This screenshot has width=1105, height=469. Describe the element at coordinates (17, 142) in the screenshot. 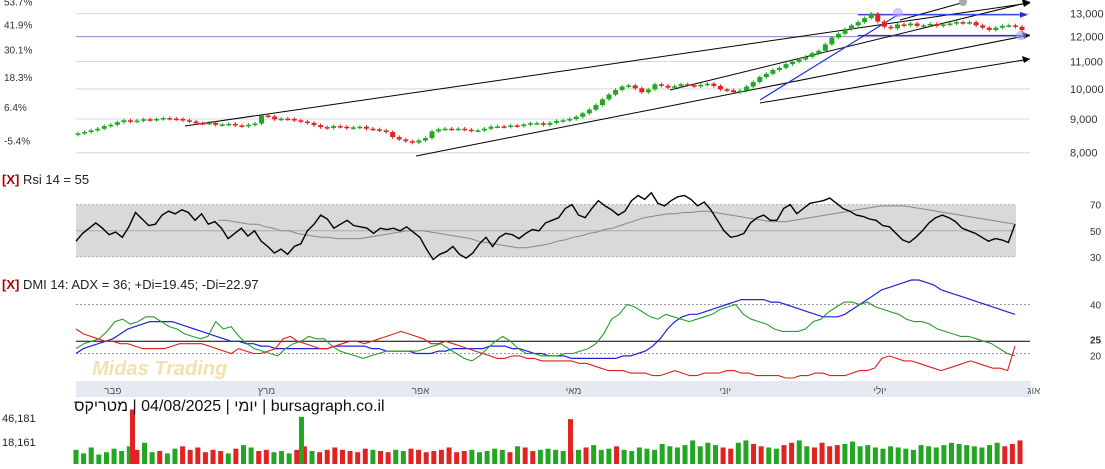

I see `price-tick-left: -5.4%` at that location.